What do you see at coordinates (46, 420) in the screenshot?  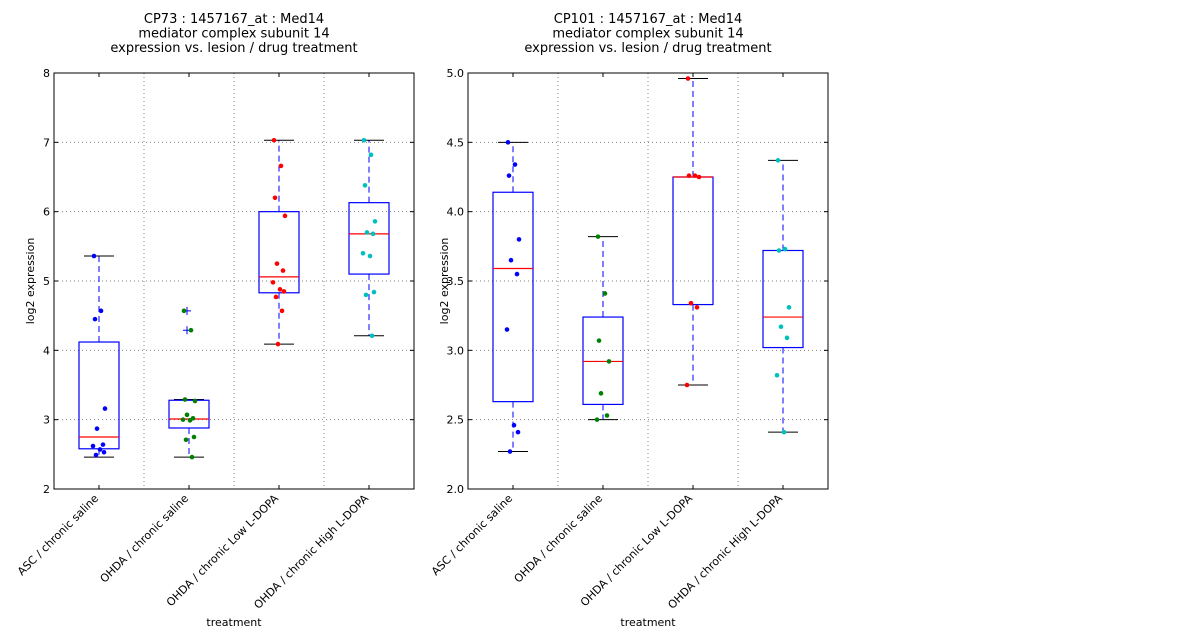 I see `y-tick-label: 3` at bounding box center [46, 420].